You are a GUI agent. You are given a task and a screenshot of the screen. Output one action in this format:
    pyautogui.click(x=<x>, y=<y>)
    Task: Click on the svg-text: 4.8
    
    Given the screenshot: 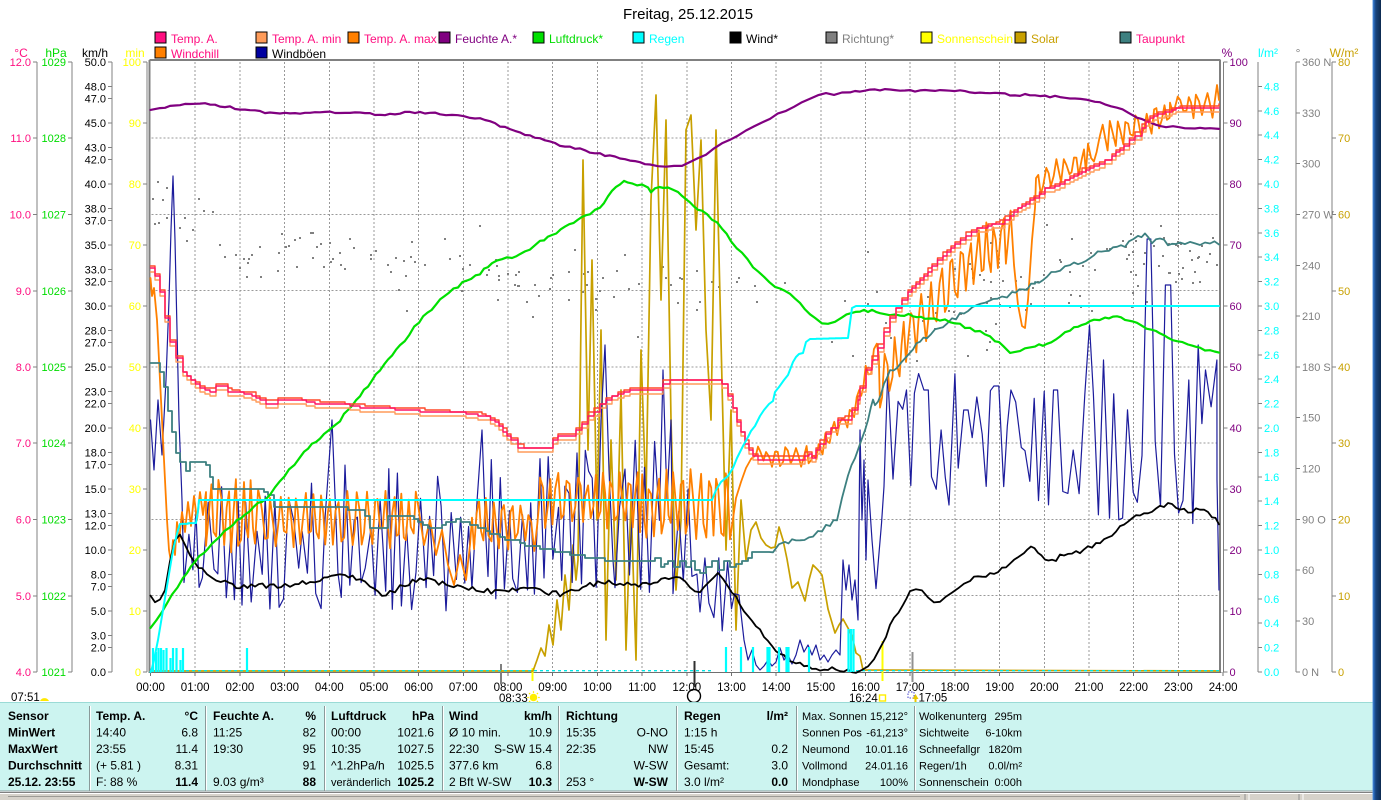 What is the action you would take?
    pyautogui.click(x=1271, y=87)
    